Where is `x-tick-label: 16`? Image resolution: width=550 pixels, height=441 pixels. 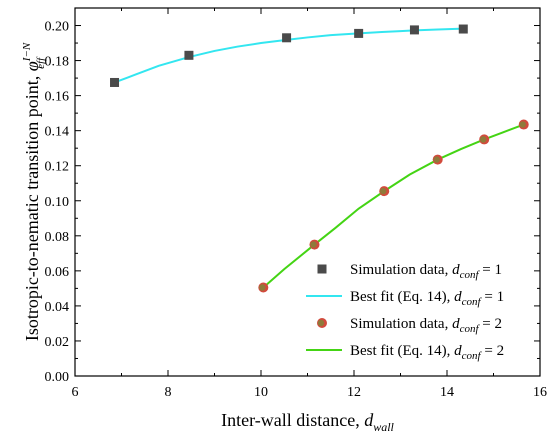
x-tick-label: 16 is located at coordinates (540, 392).